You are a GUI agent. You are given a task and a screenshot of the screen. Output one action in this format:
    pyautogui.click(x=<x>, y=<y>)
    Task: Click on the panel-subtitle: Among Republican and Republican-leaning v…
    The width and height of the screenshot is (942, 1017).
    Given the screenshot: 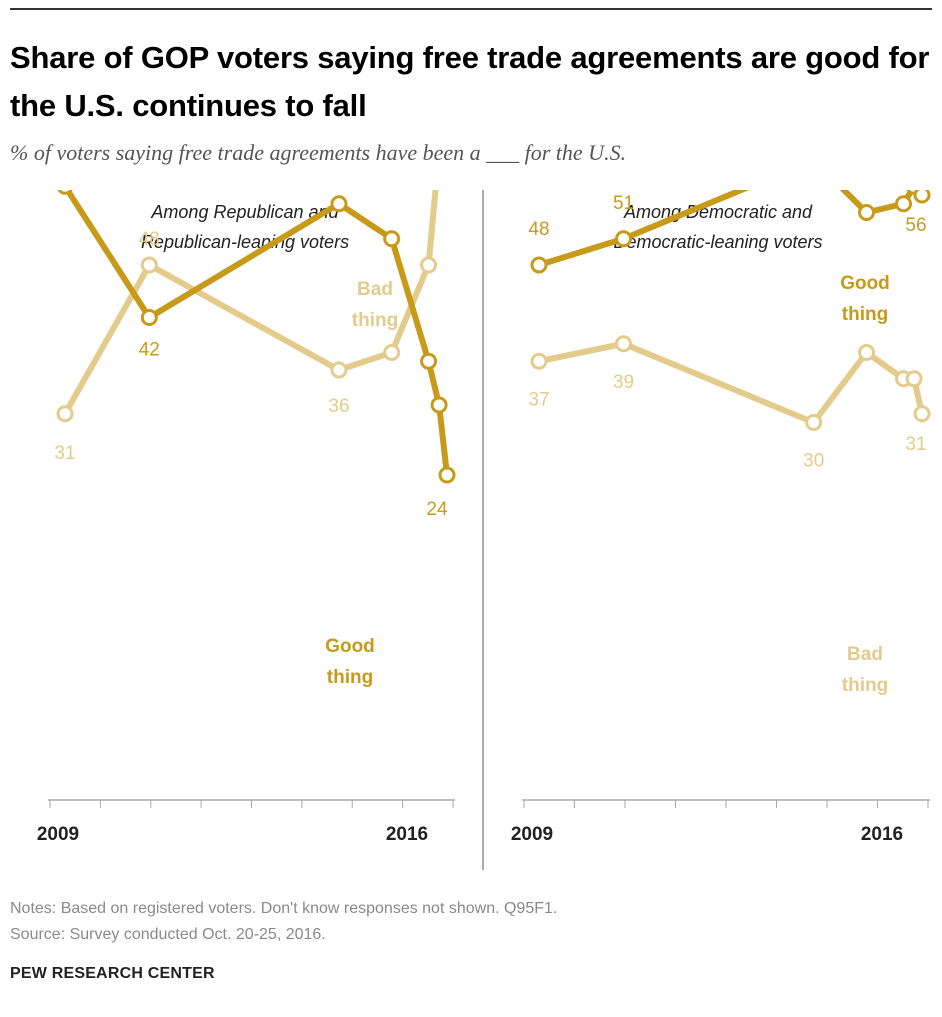 What is the action you would take?
    pyautogui.click(x=245, y=227)
    